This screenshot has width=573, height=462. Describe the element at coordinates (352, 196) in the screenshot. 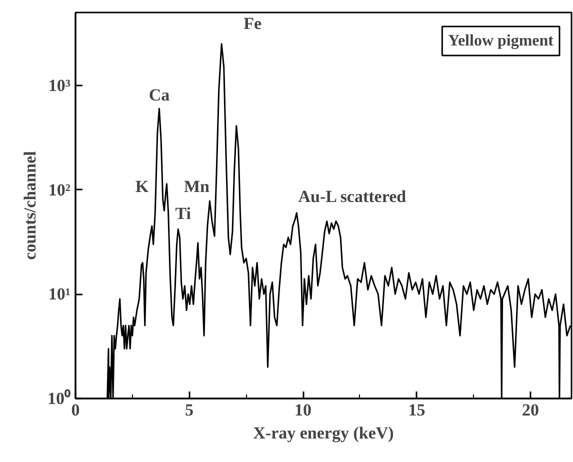

I see `annotation: Au-L scattered` at that location.